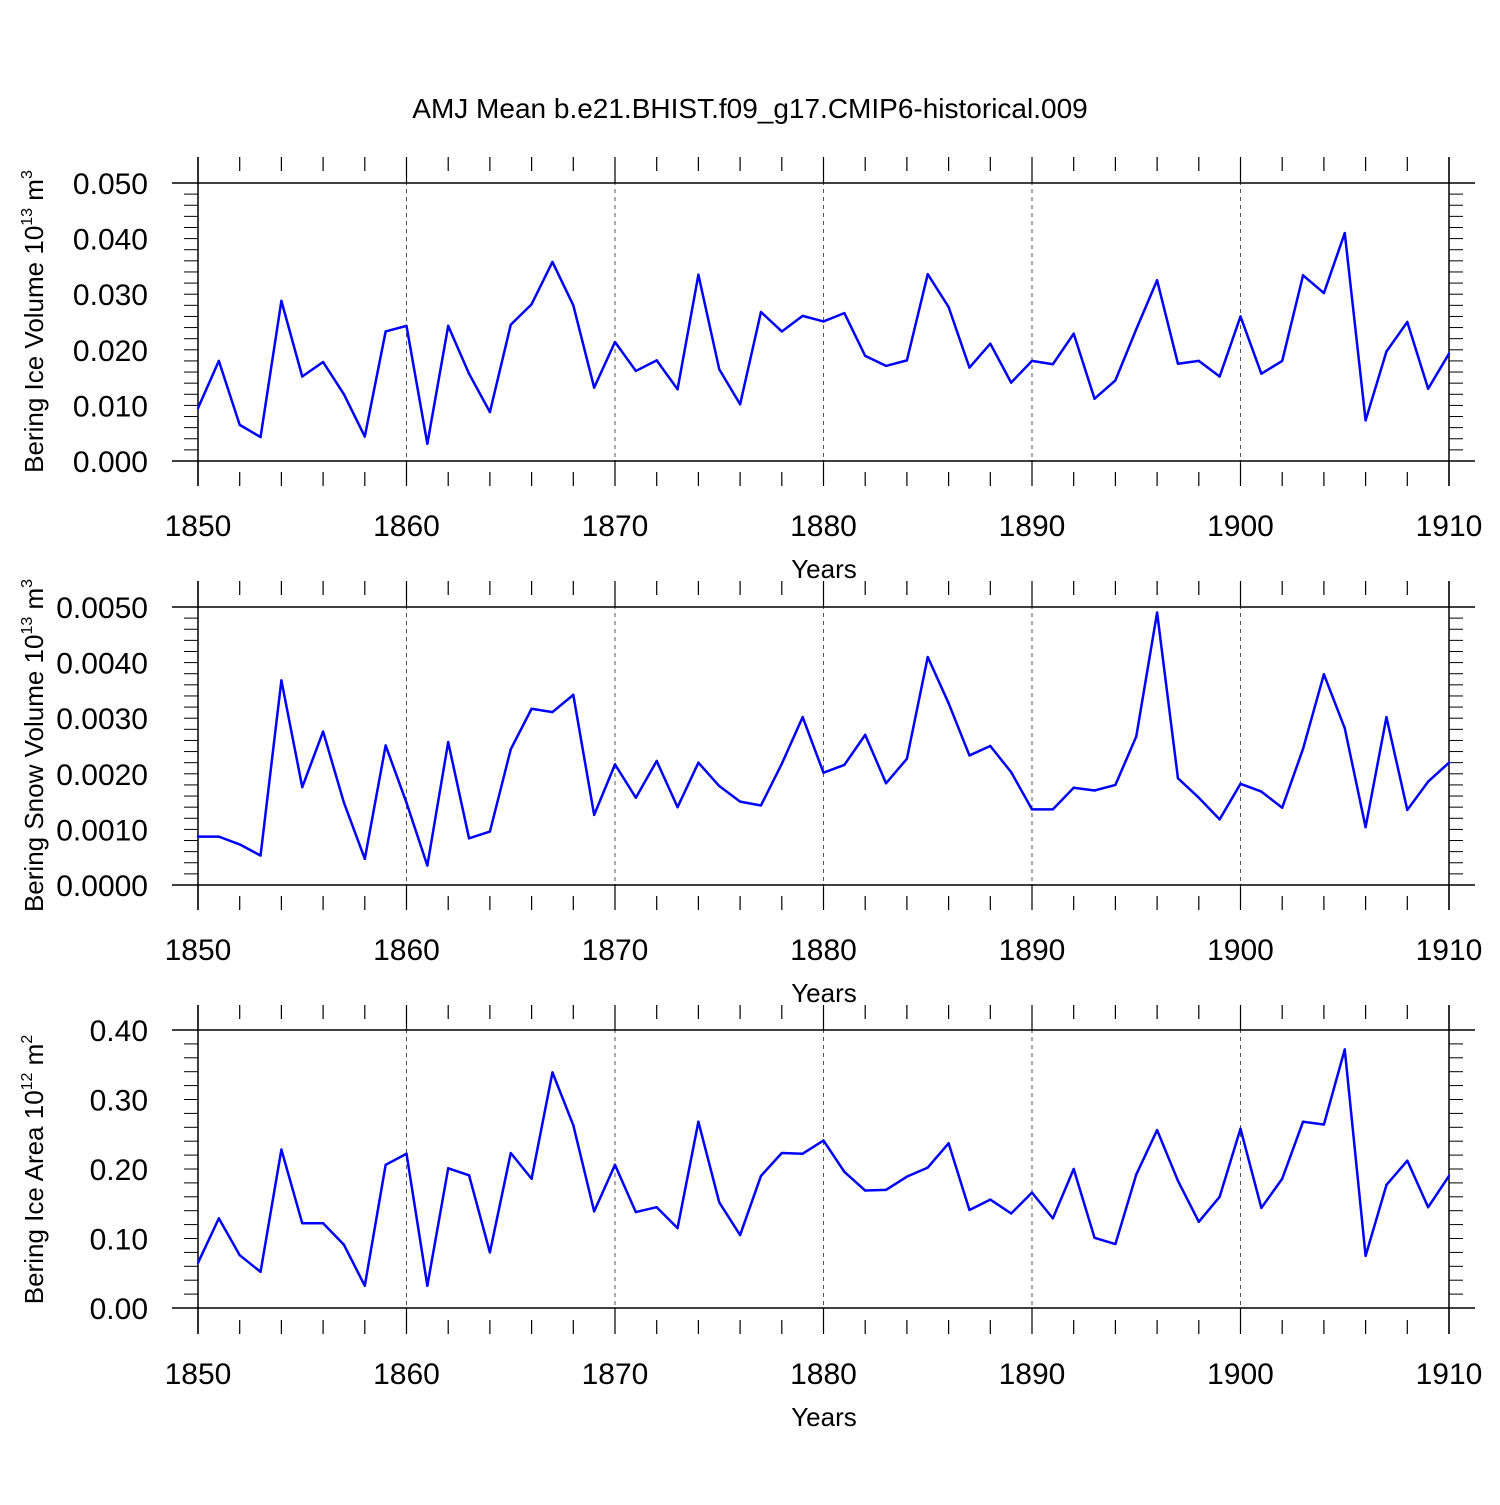 This screenshot has height=1505, width=1500. Describe the element at coordinates (102, 664) in the screenshot. I see `y-tick-label: 0.0040` at that location.